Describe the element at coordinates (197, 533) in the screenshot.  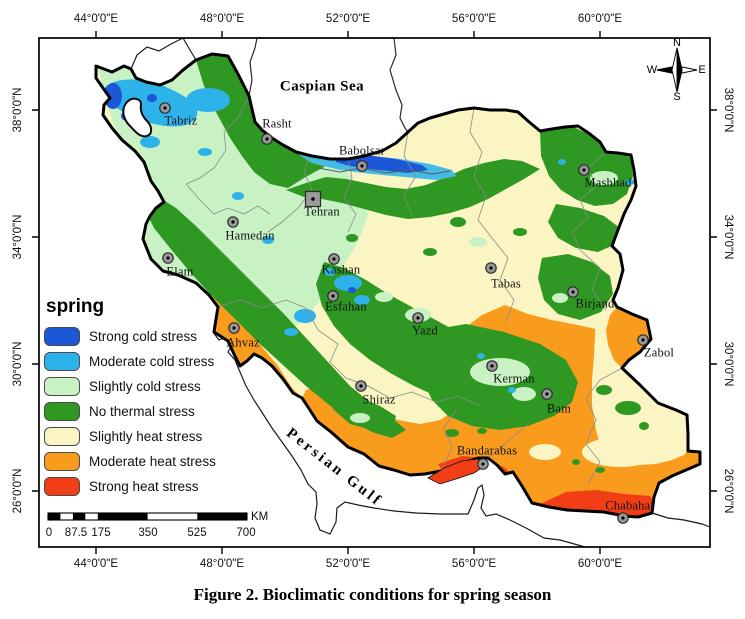
I see `scalebar-num-525: 525` at that location.